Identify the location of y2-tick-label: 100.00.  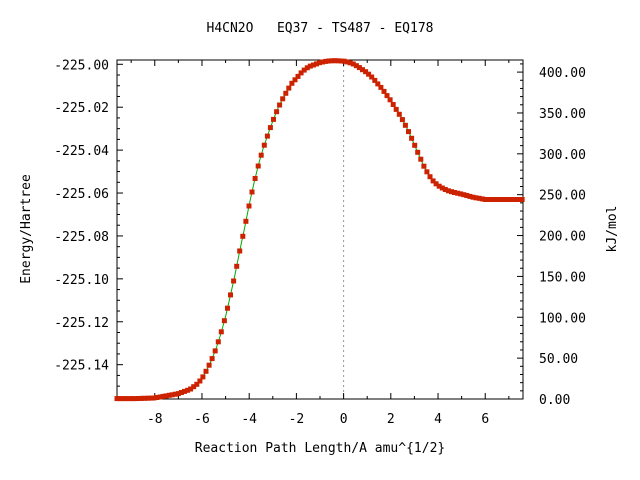
(562, 318).